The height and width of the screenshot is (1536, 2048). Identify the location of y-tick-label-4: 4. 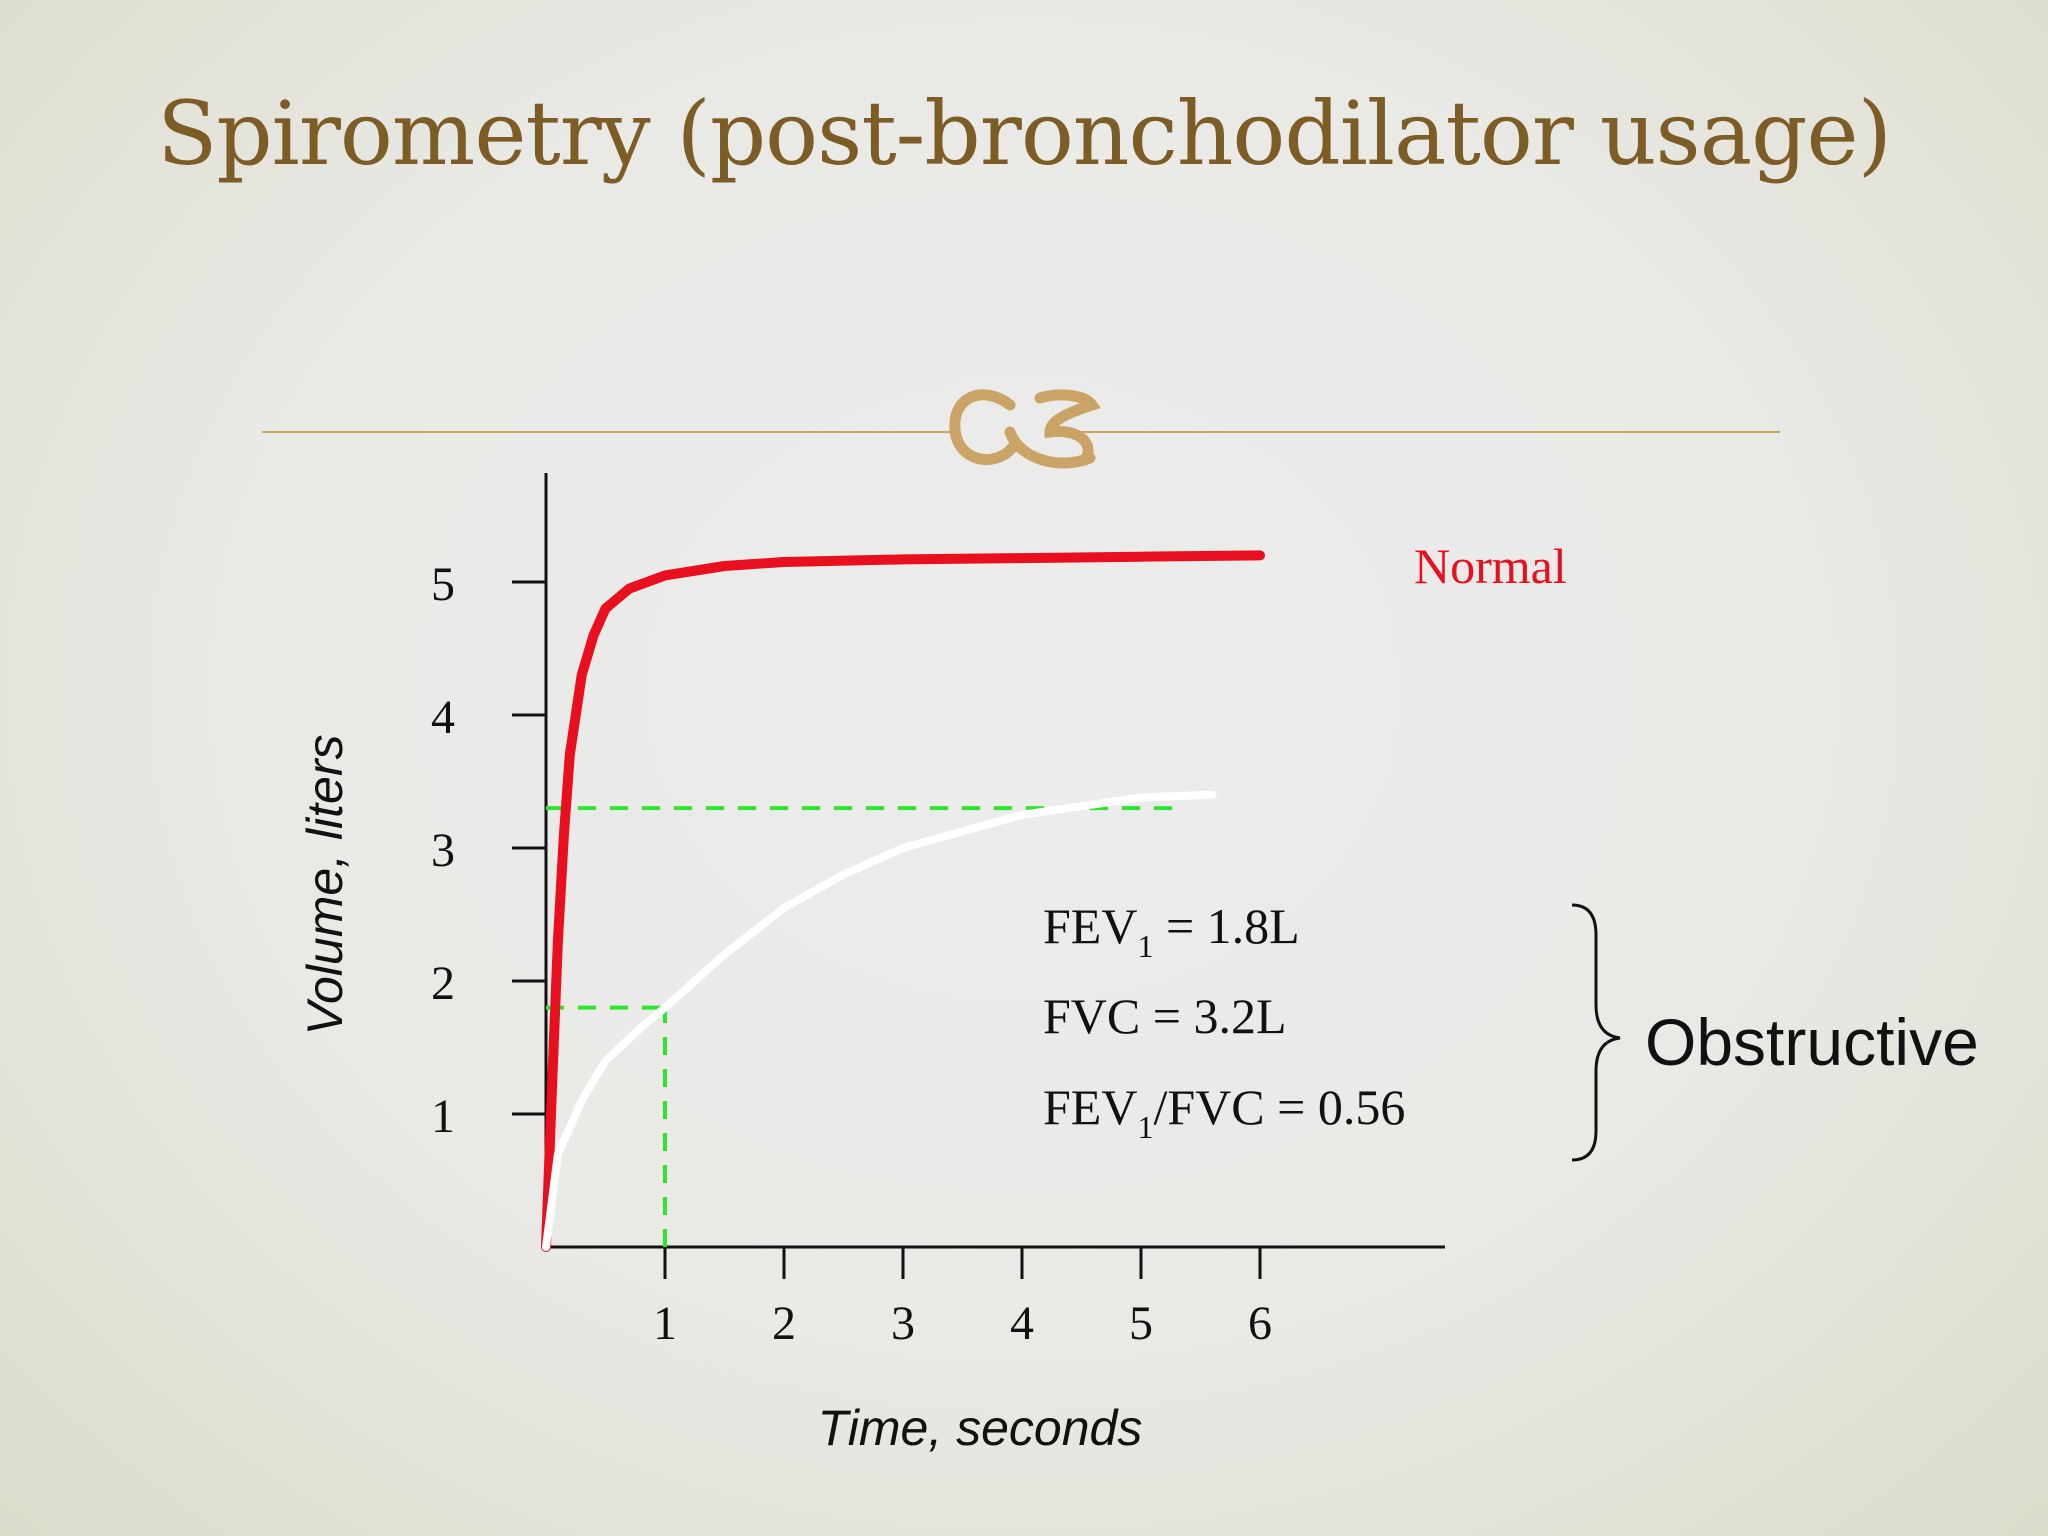
(443, 717).